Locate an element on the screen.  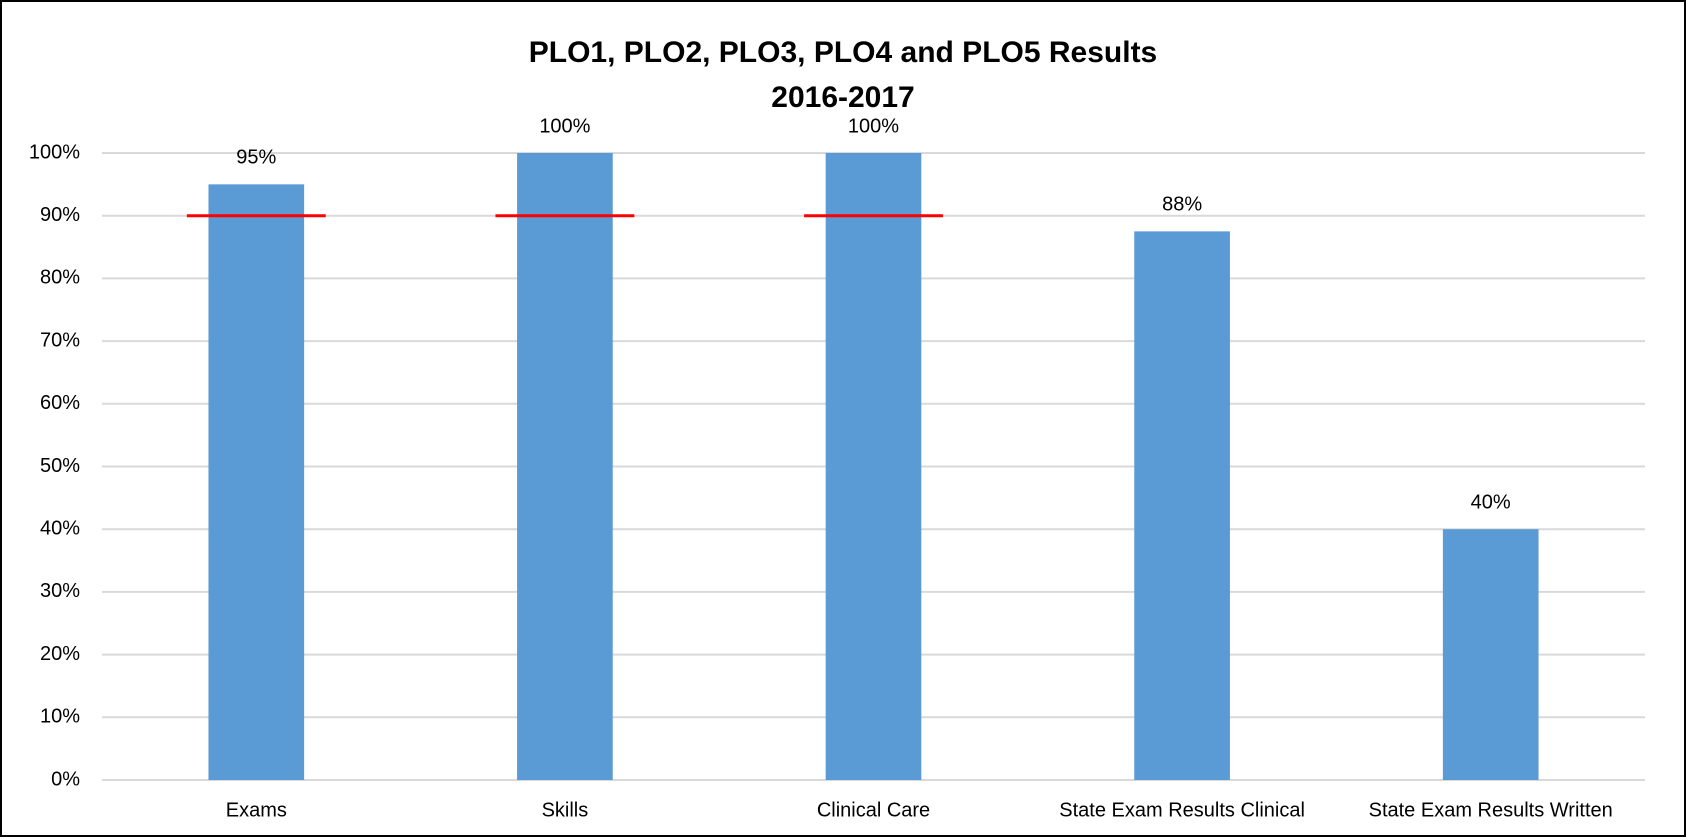
x-tick-label: State Exam Results Written is located at coordinates (1491, 810).